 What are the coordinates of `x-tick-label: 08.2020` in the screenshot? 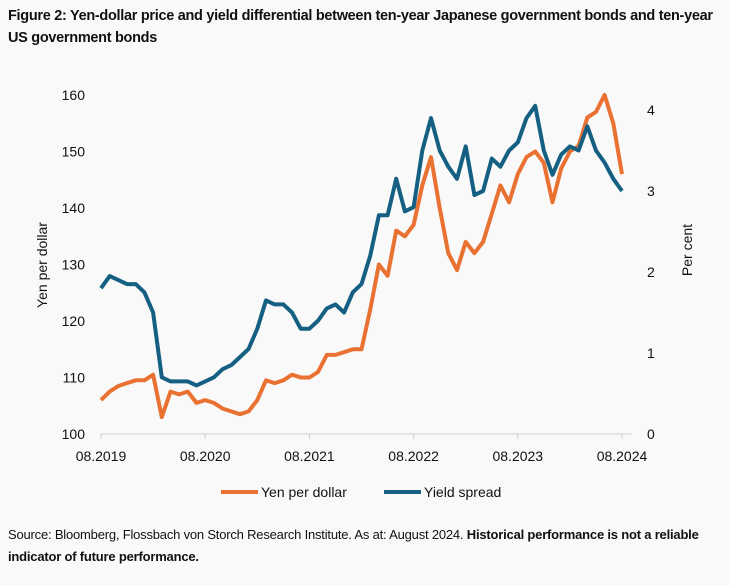 It's located at (205, 456).